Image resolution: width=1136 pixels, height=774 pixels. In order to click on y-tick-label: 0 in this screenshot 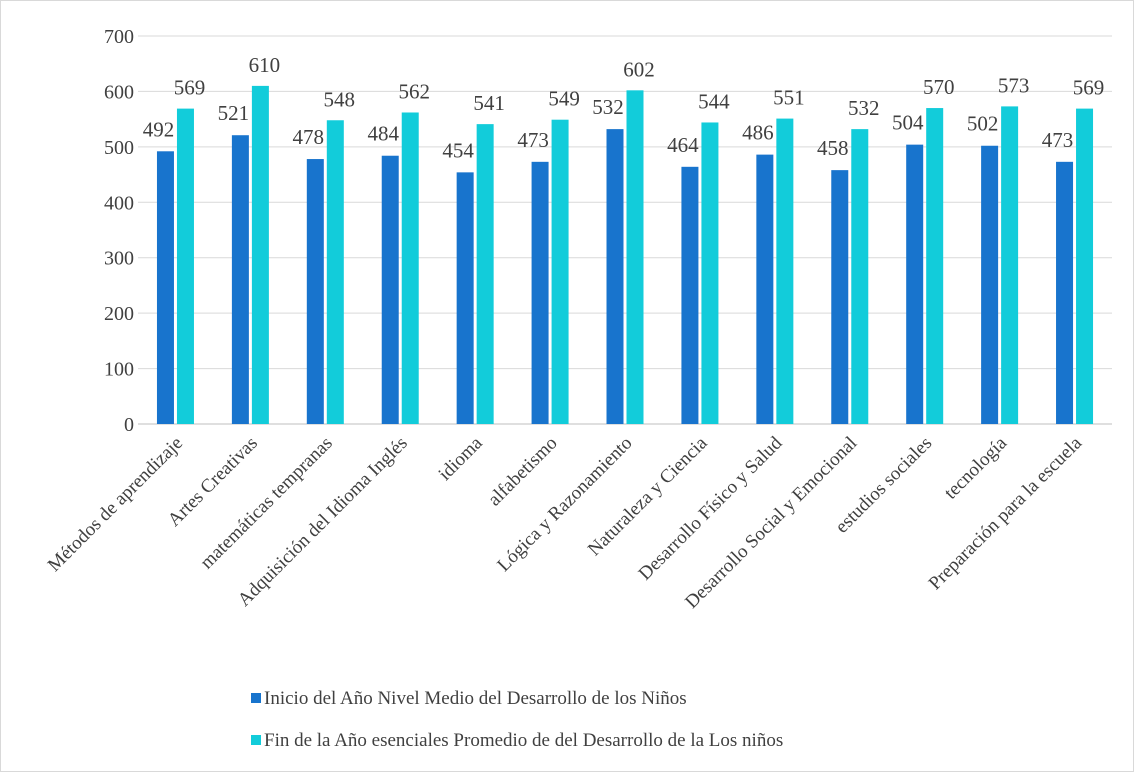, I will do `click(129, 425)`.